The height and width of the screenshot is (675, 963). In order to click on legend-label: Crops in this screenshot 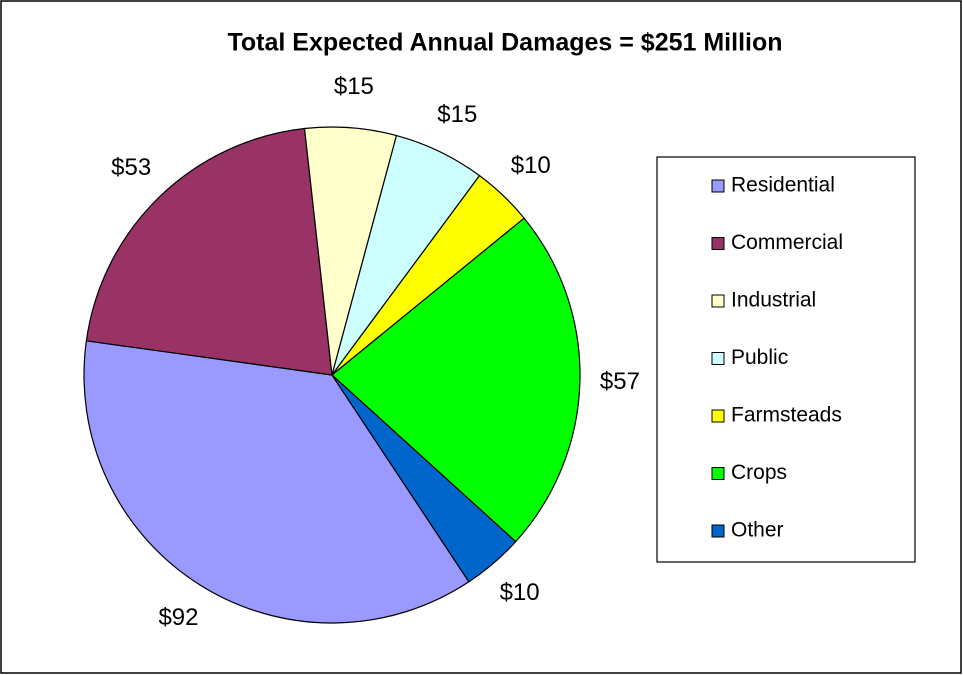, I will do `click(759, 472)`.